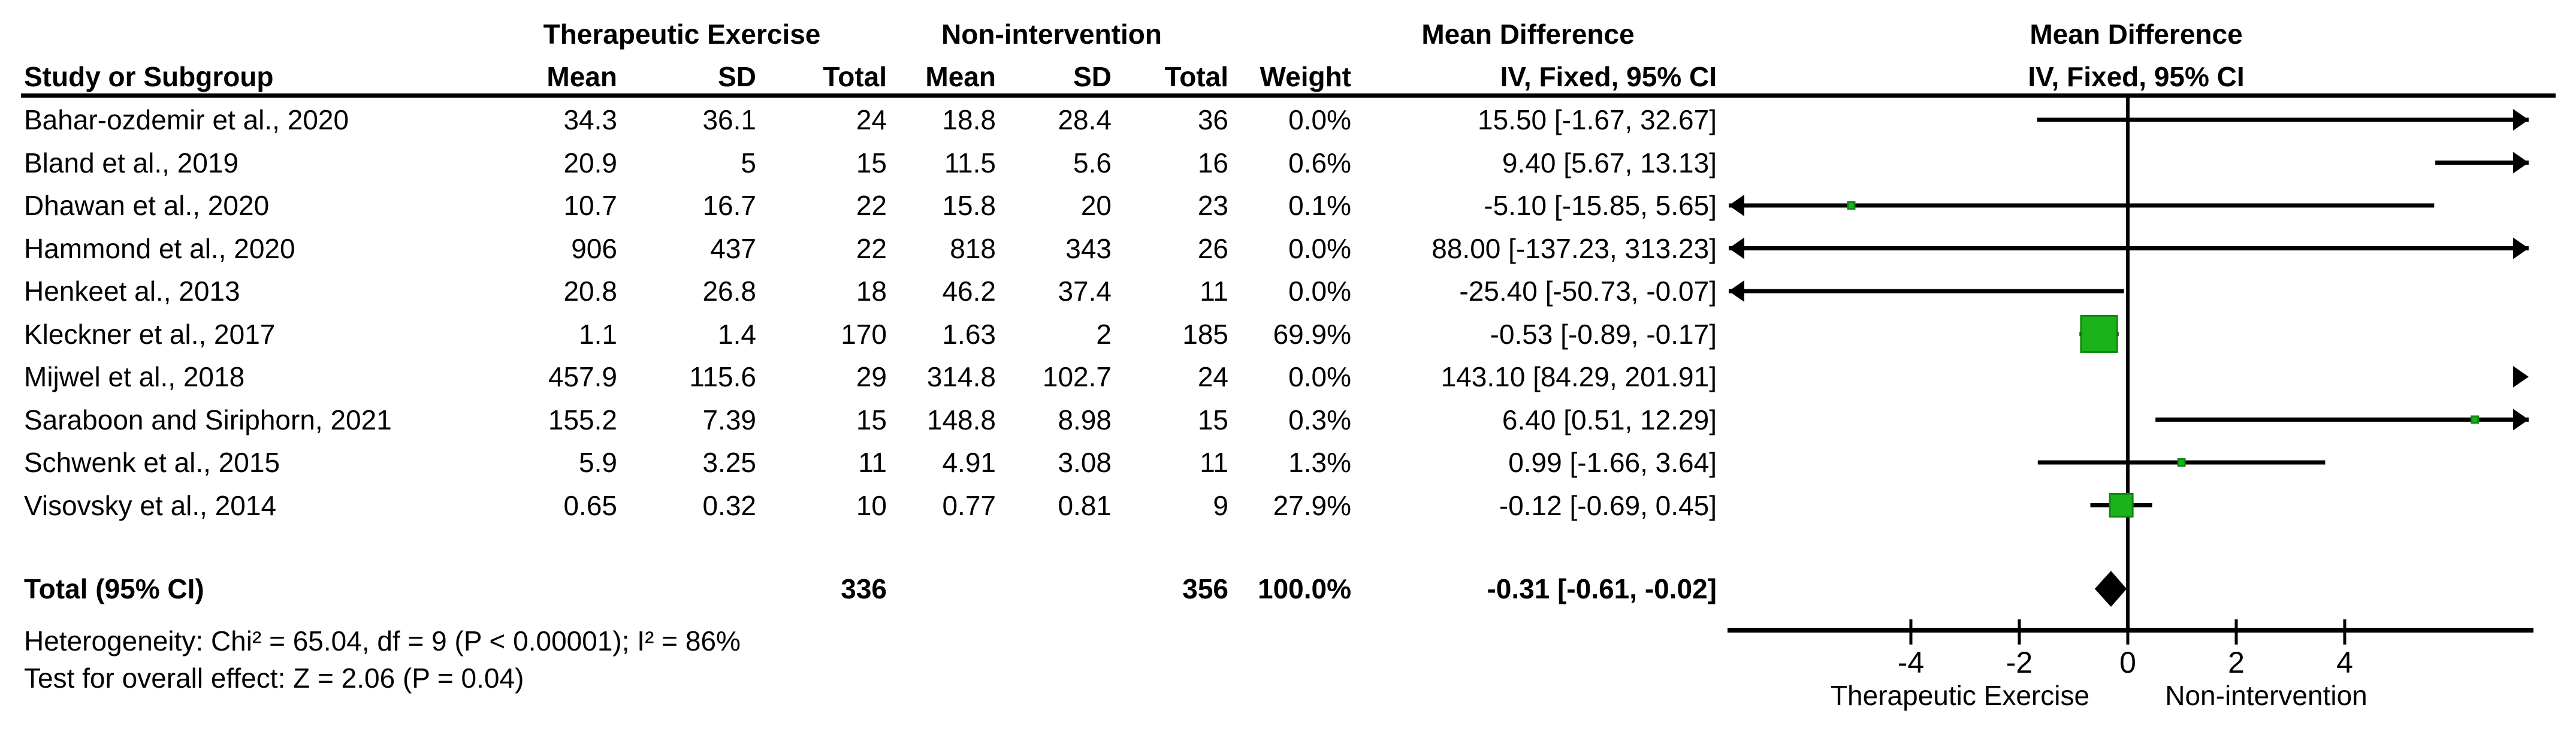  I want to click on weight-value: 1.3%, so click(1320, 462).